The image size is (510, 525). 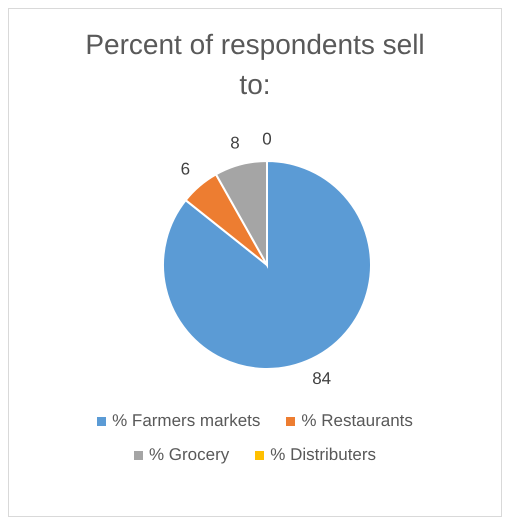 I want to click on legend-label: % Farmers markets, so click(x=186, y=421).